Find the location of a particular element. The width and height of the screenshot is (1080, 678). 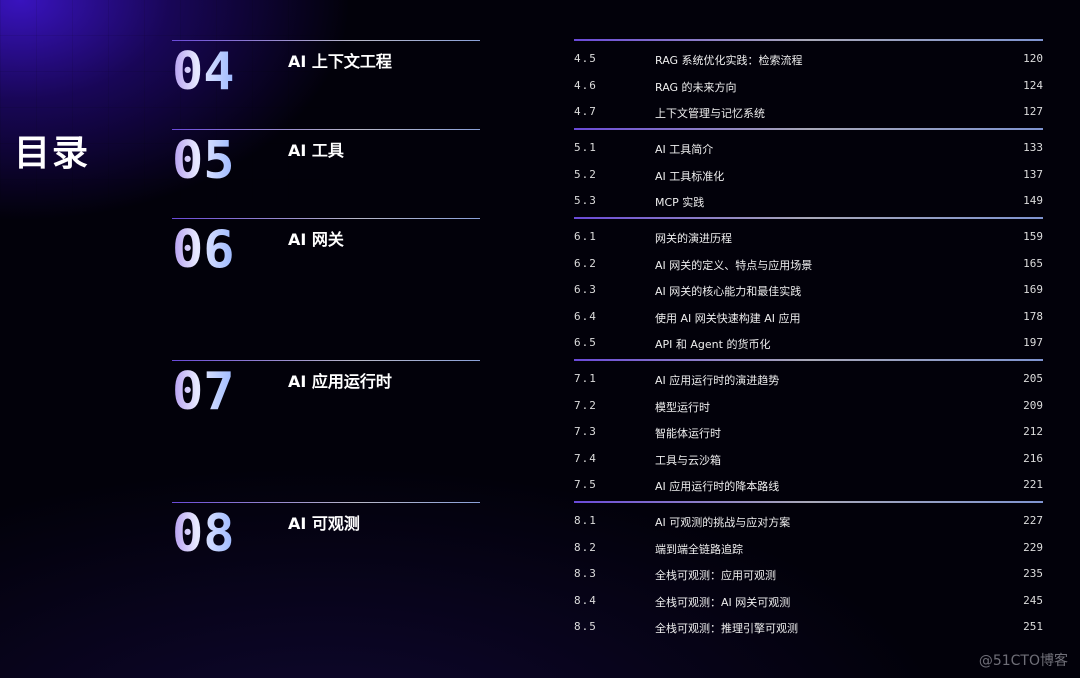

page-number: 133 is located at coordinates (1033, 147).